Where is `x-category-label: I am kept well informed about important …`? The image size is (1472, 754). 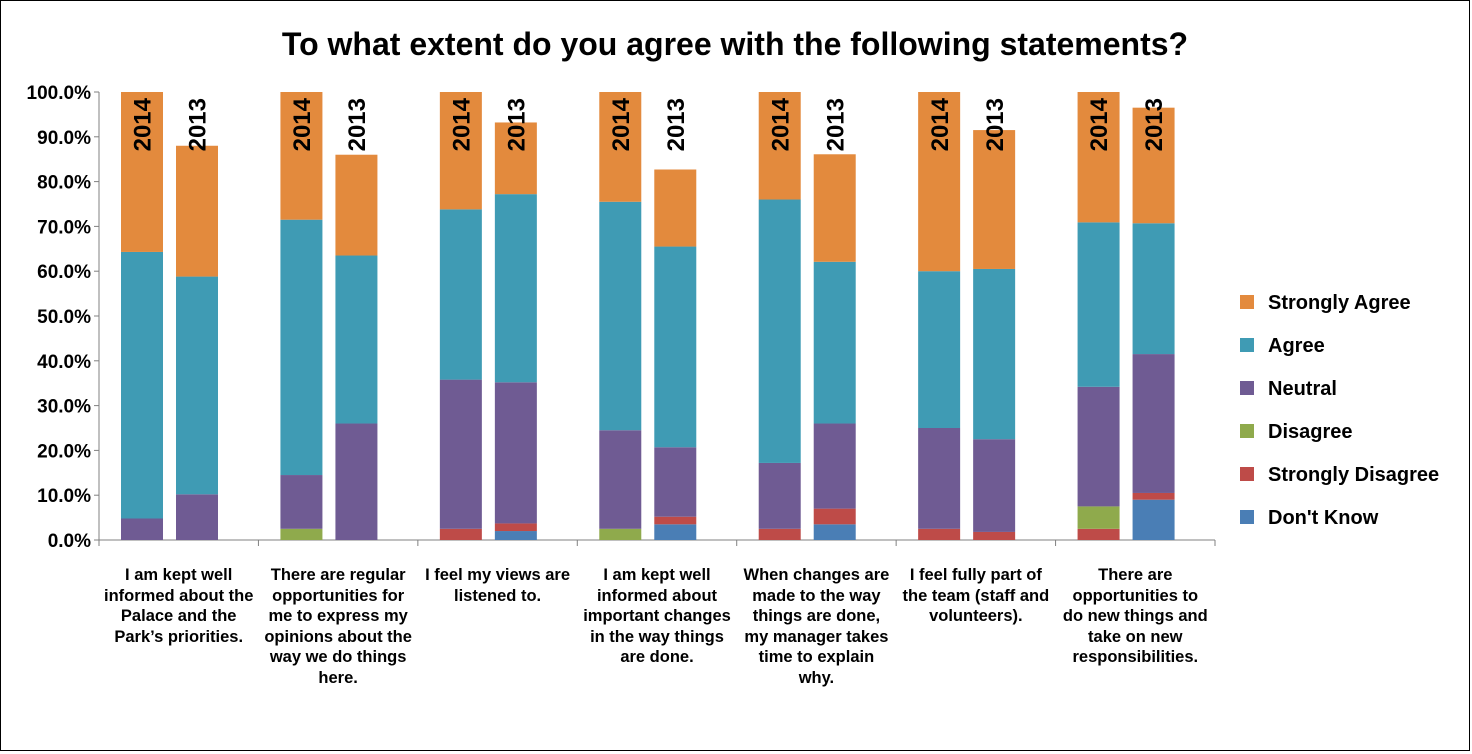
x-category-label: I am kept well informed about important … is located at coordinates (657, 616).